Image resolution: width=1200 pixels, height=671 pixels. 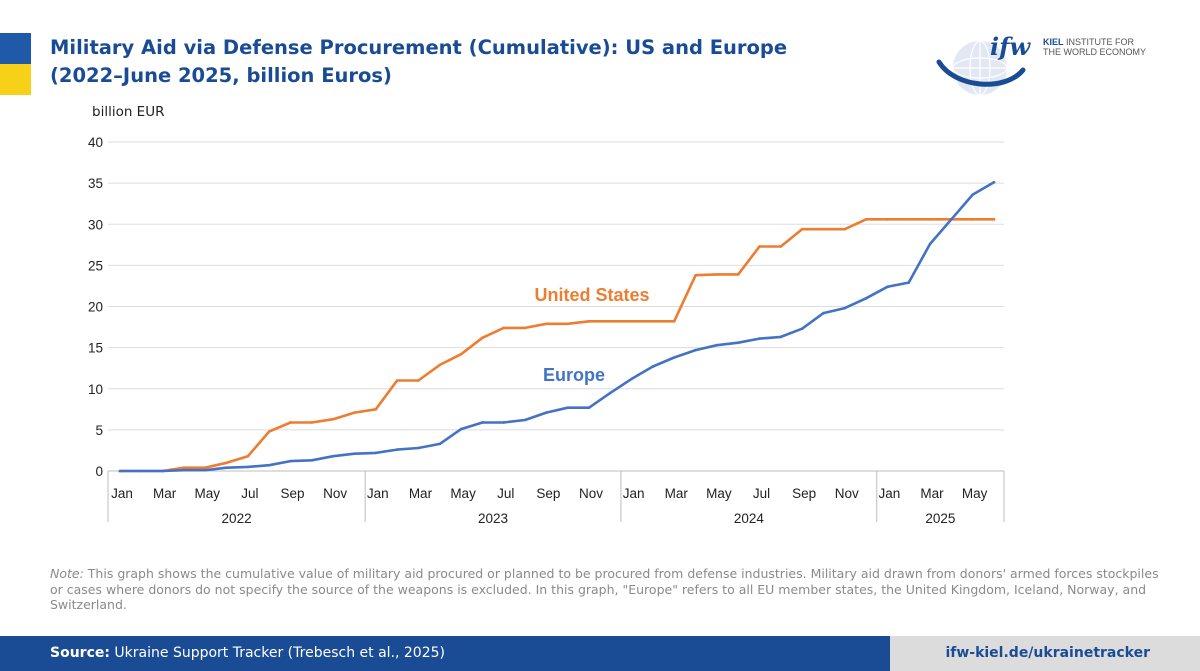 I want to click on logo-kiel: KIEL, so click(x=1053, y=42).